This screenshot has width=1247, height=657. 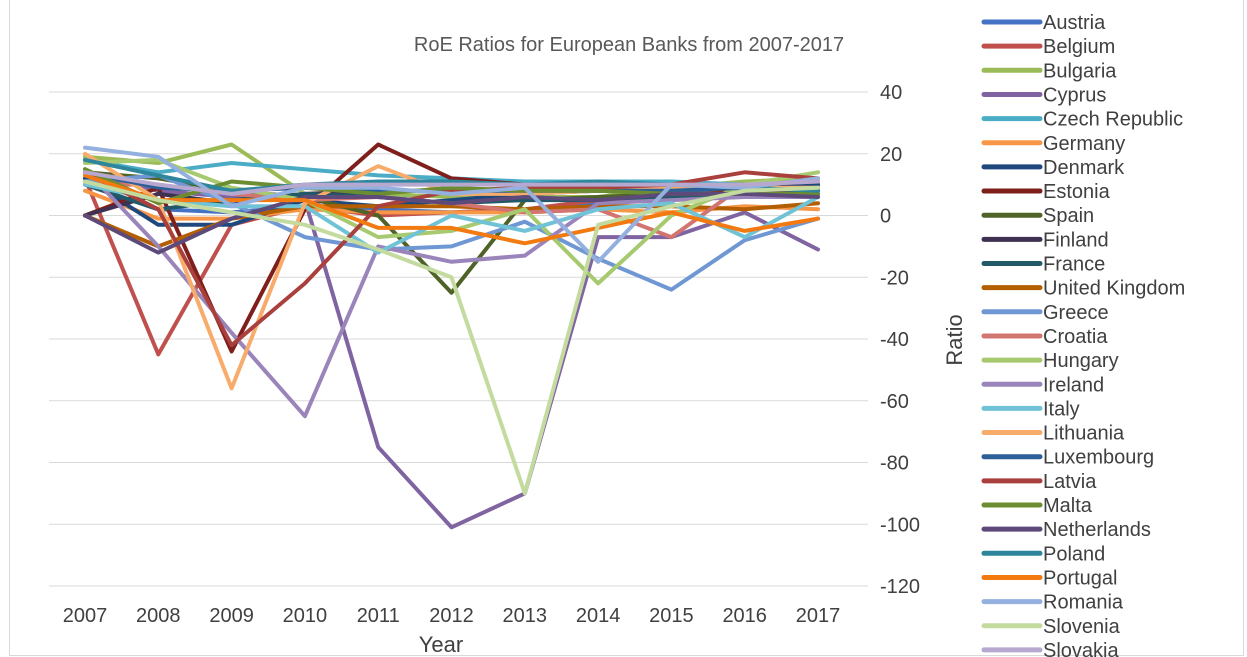 I want to click on y-tick-label: -60, so click(x=894, y=402).